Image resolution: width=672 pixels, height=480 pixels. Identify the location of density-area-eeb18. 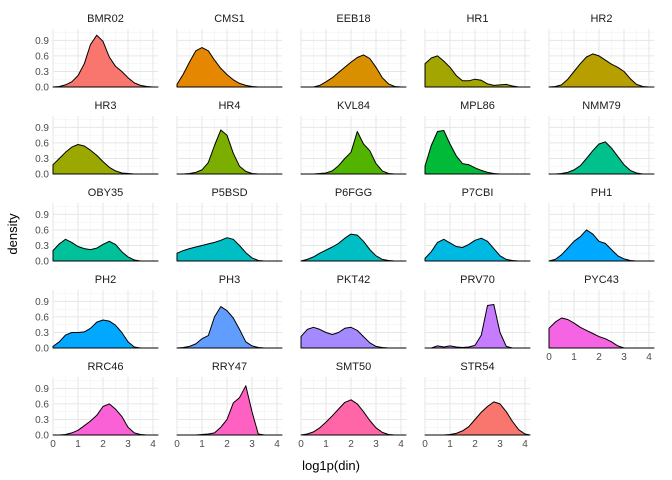
(353, 71).